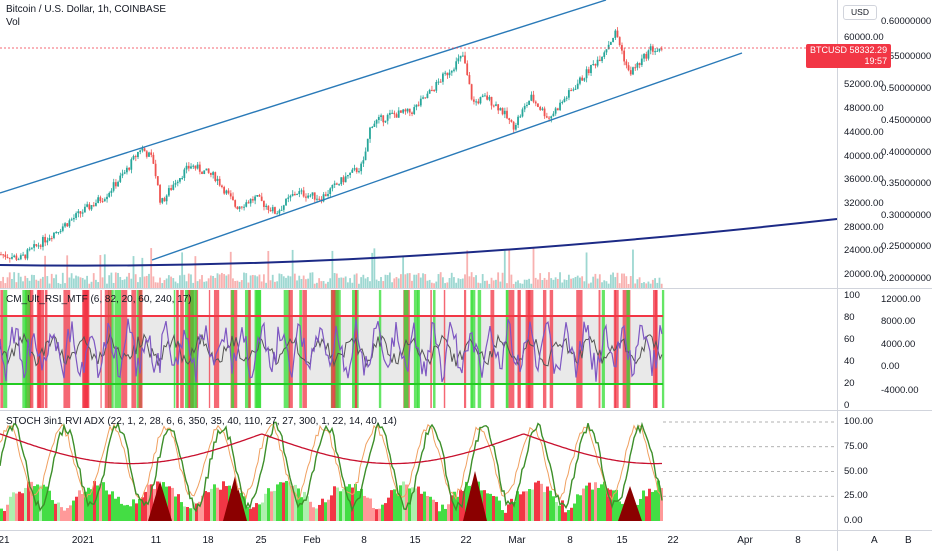 The width and height of the screenshot is (932, 551). Describe the element at coordinates (86, 9) in the screenshot. I see `main-legend-title: Bitcoin / U.S. Dollar, 1h, COINBASE` at that location.